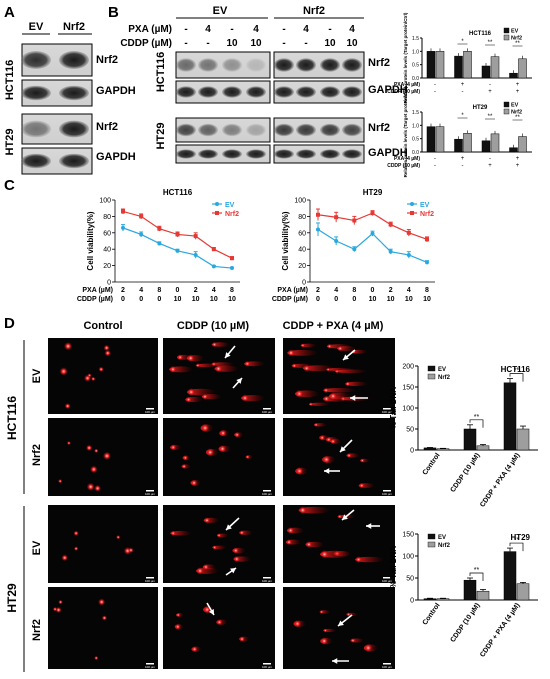  Describe the element at coordinates (90, 240) in the screenshot. I see `y-axis-label: Cell viability(%)` at that location.